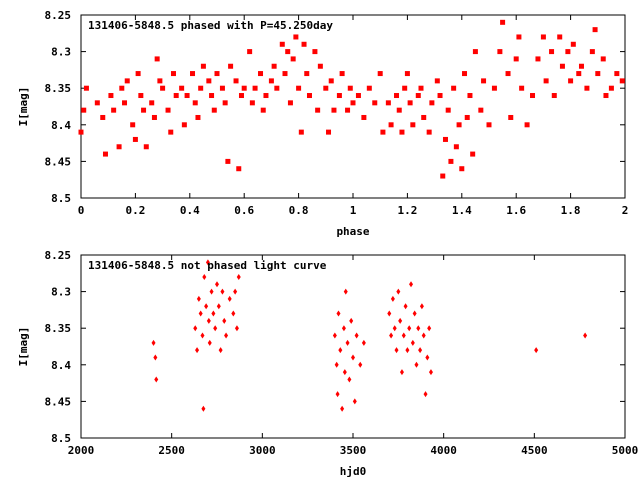  Describe the element at coordinates (61, 438) in the screenshot. I see `unphased-plot-ytick-label: 8.5` at that location.